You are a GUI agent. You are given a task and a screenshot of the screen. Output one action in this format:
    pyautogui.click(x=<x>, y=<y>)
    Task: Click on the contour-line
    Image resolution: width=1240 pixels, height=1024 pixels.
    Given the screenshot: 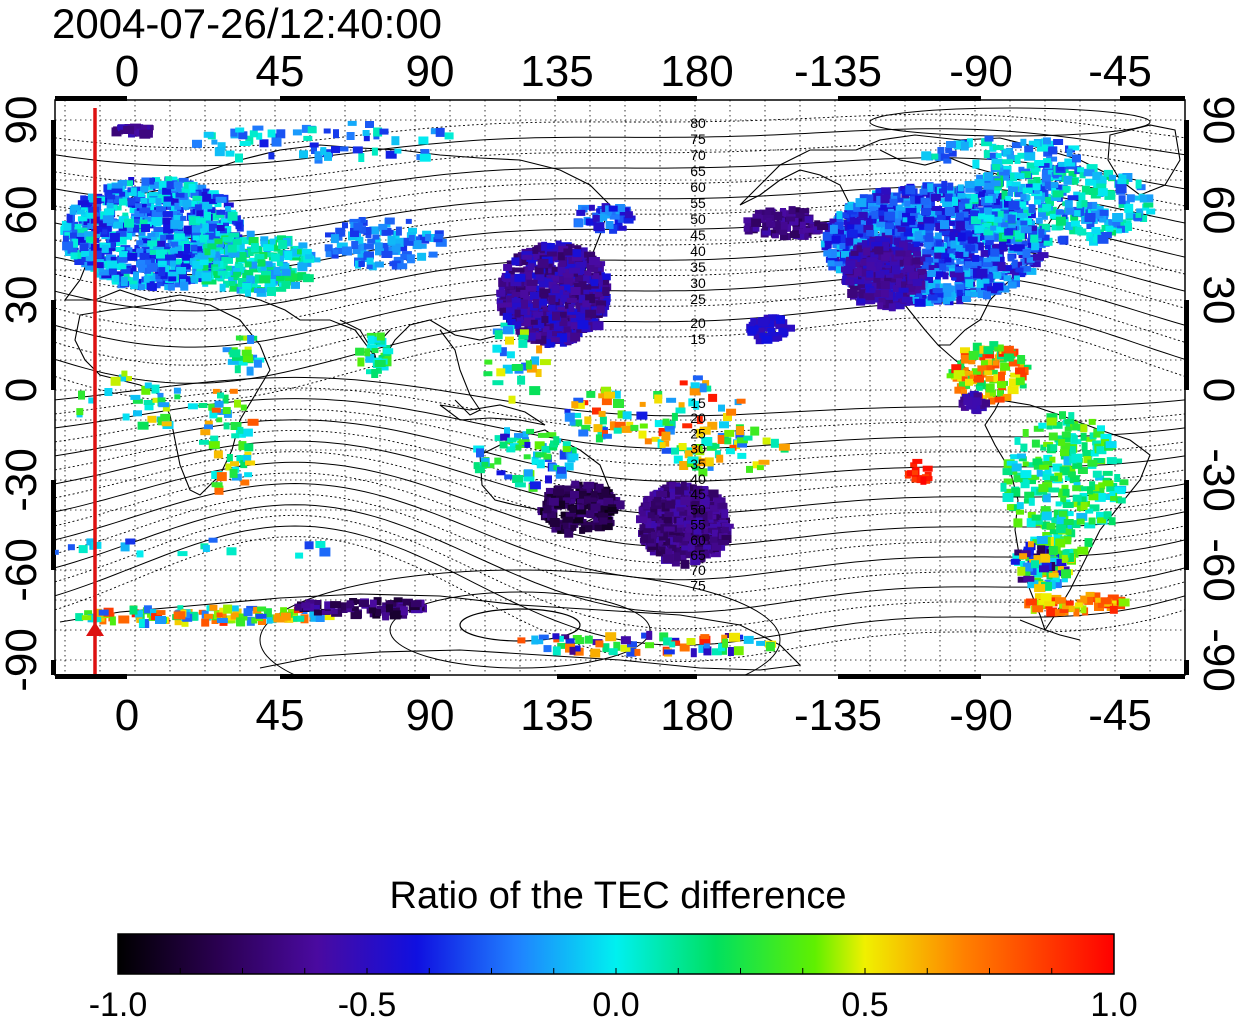 What is the action you would take?
    pyautogui.click(x=620, y=424)
    